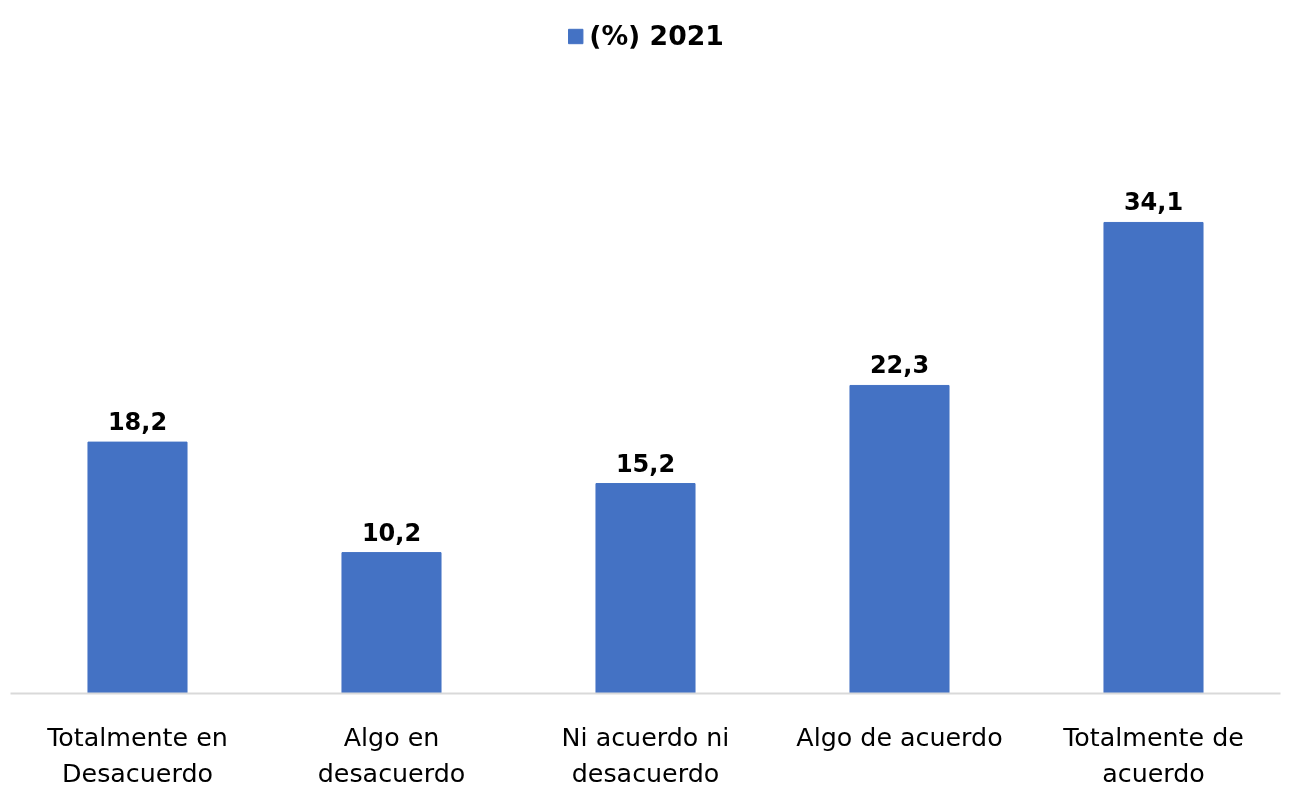 Image resolution: width=1303 pixels, height=799 pixels. I want to click on x-tick-label: Totalmente en Desacuerdo, so click(137, 754).